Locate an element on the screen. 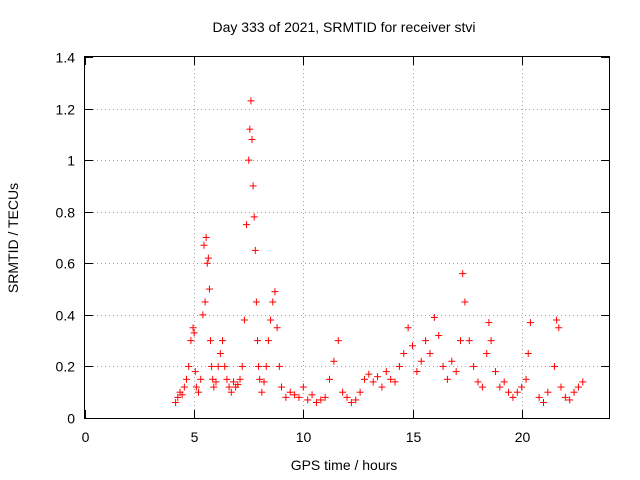 The width and height of the screenshot is (640, 480). y-tick-label: 0.4 is located at coordinates (66, 316).